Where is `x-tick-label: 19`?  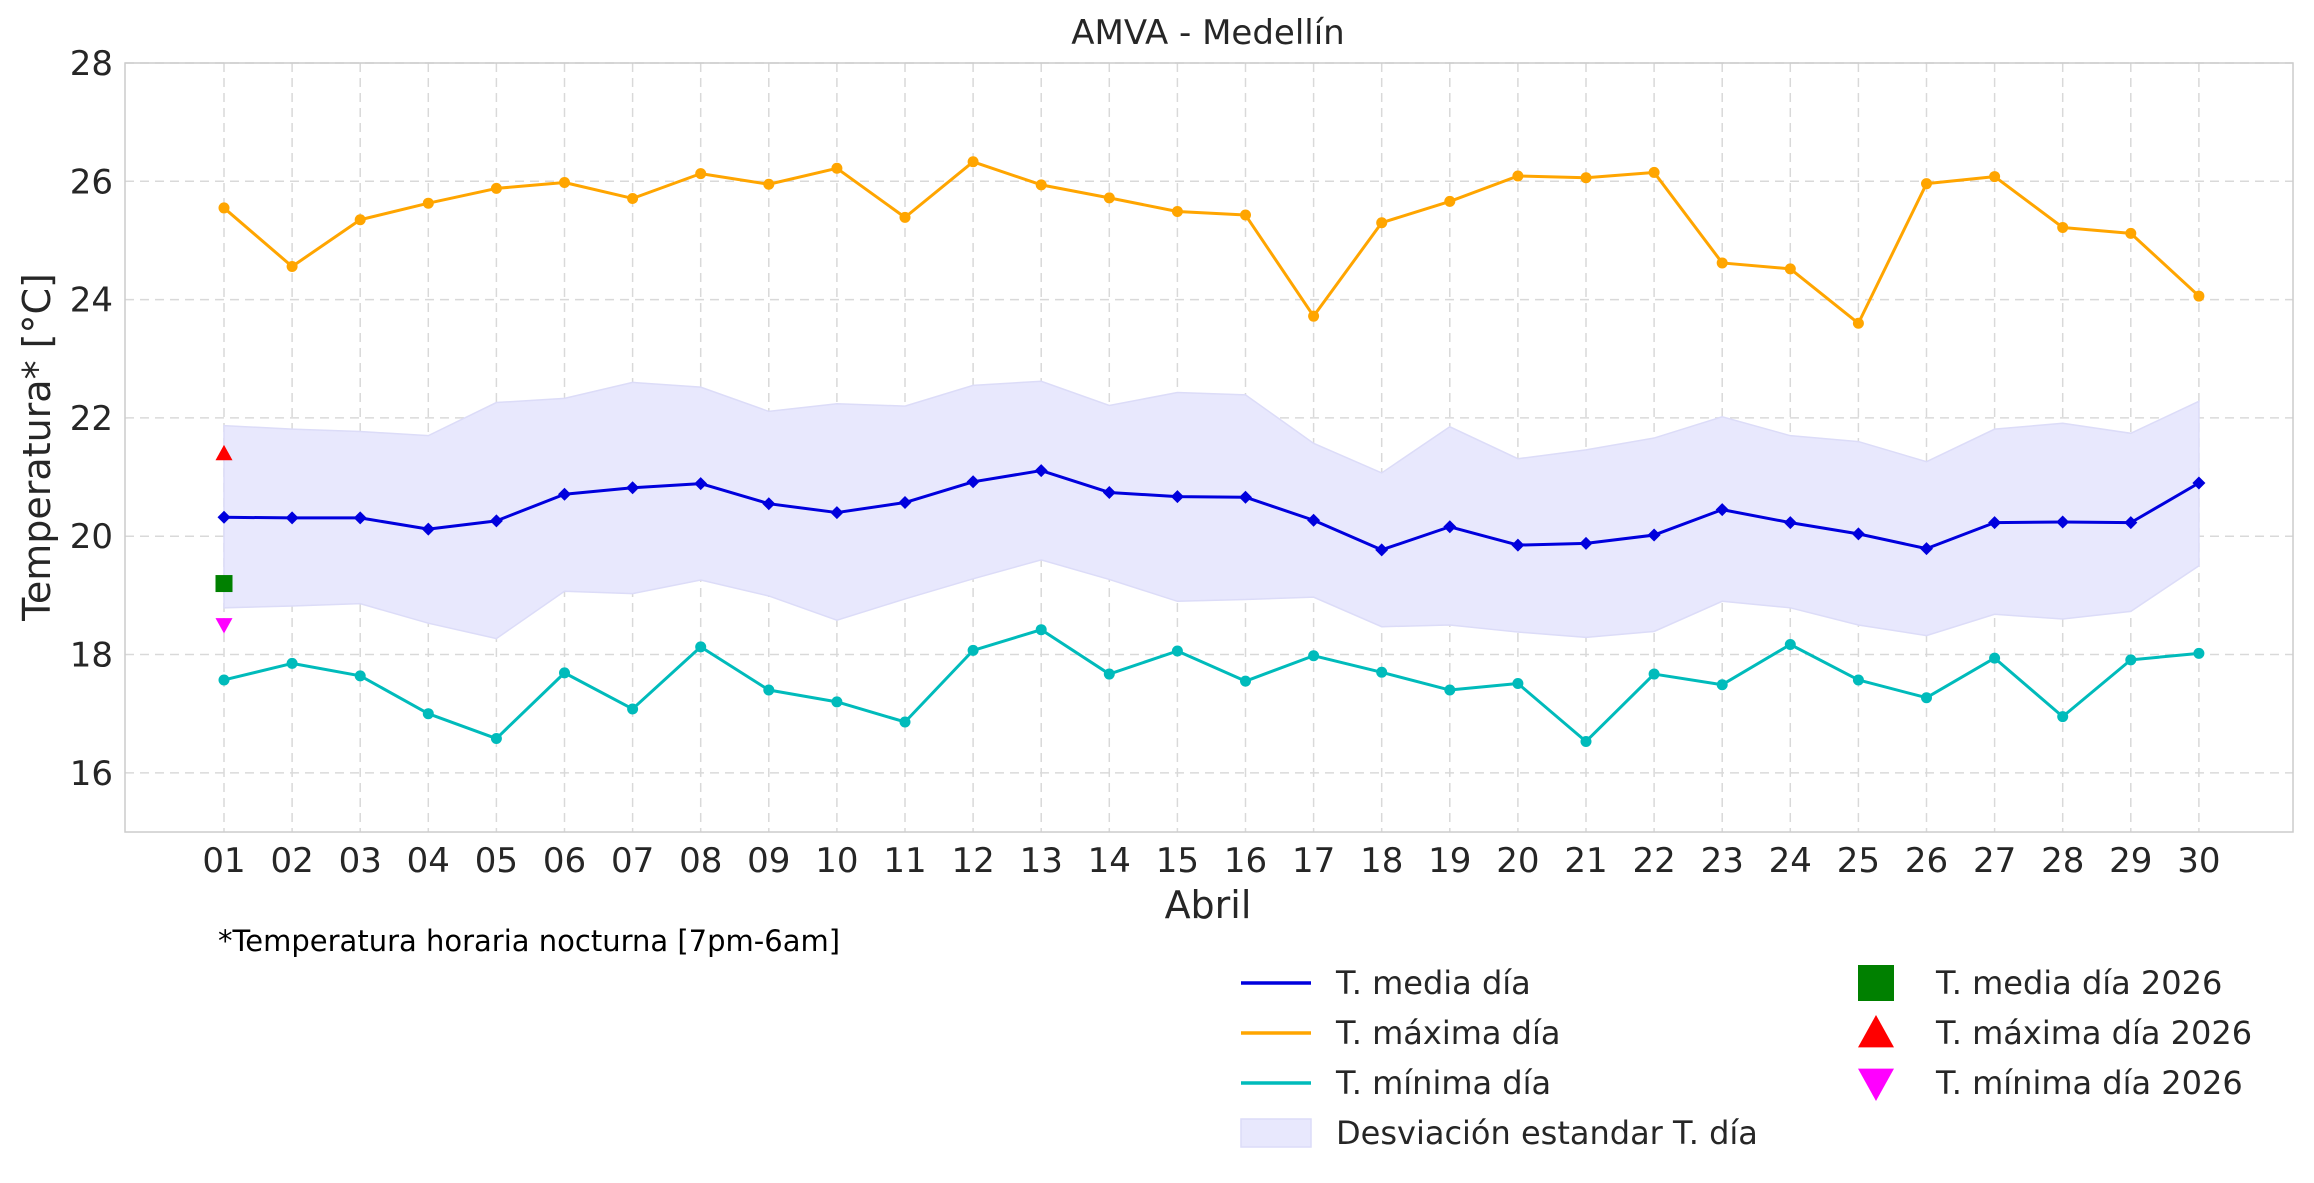
x-tick-label: 19 is located at coordinates (1449, 861).